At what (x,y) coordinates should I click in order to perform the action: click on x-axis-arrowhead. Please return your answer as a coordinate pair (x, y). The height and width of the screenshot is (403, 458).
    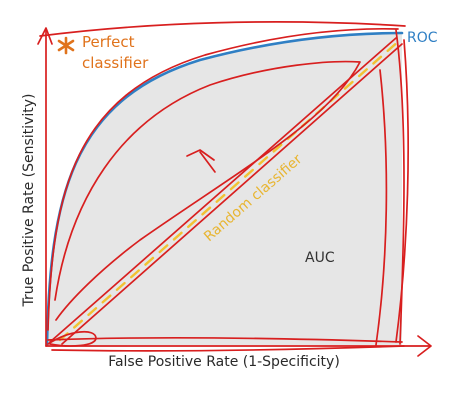
    Looking at the image, I should click on (424, 346).